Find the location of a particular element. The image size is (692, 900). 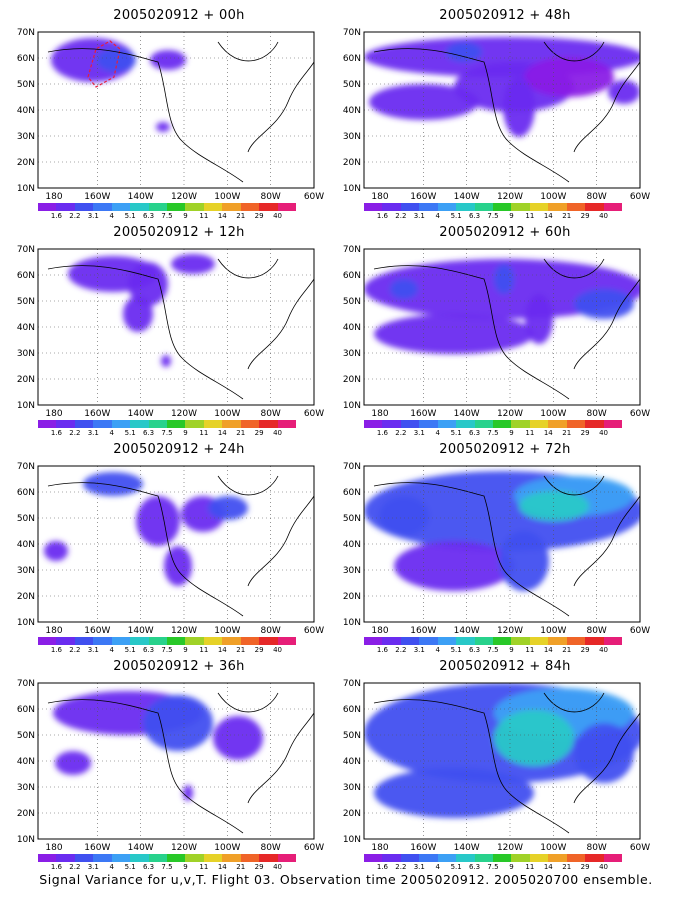

lat-tick-label: 60N is located at coordinates (352, 710).